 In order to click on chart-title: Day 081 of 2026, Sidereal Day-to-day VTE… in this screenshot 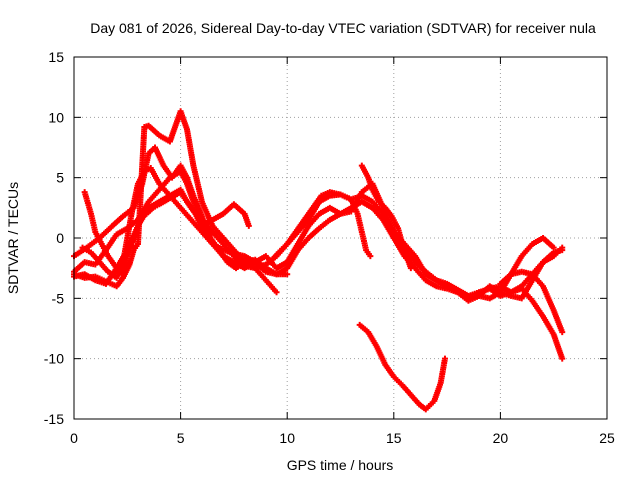, I will do `click(343, 28)`.